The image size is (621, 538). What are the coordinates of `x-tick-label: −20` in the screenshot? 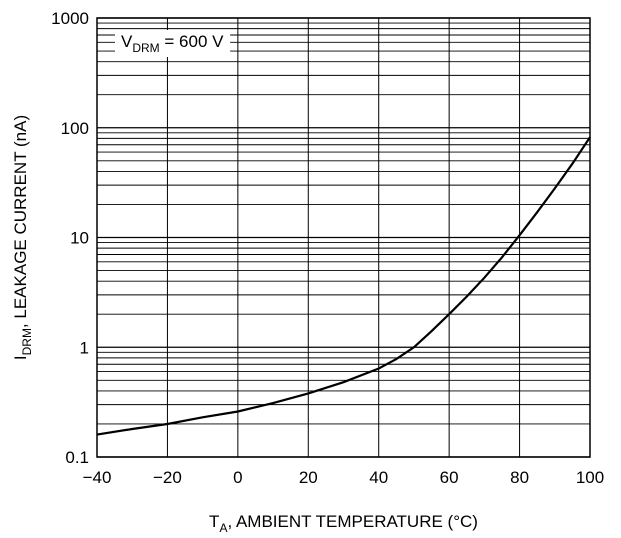 It's located at (167, 477).